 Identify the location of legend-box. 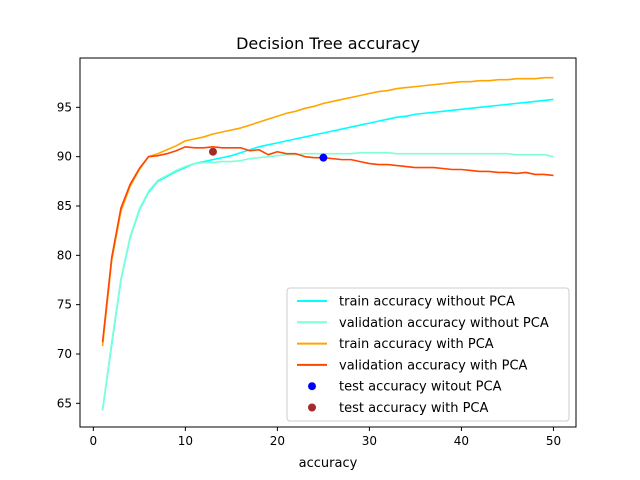
(428, 354).